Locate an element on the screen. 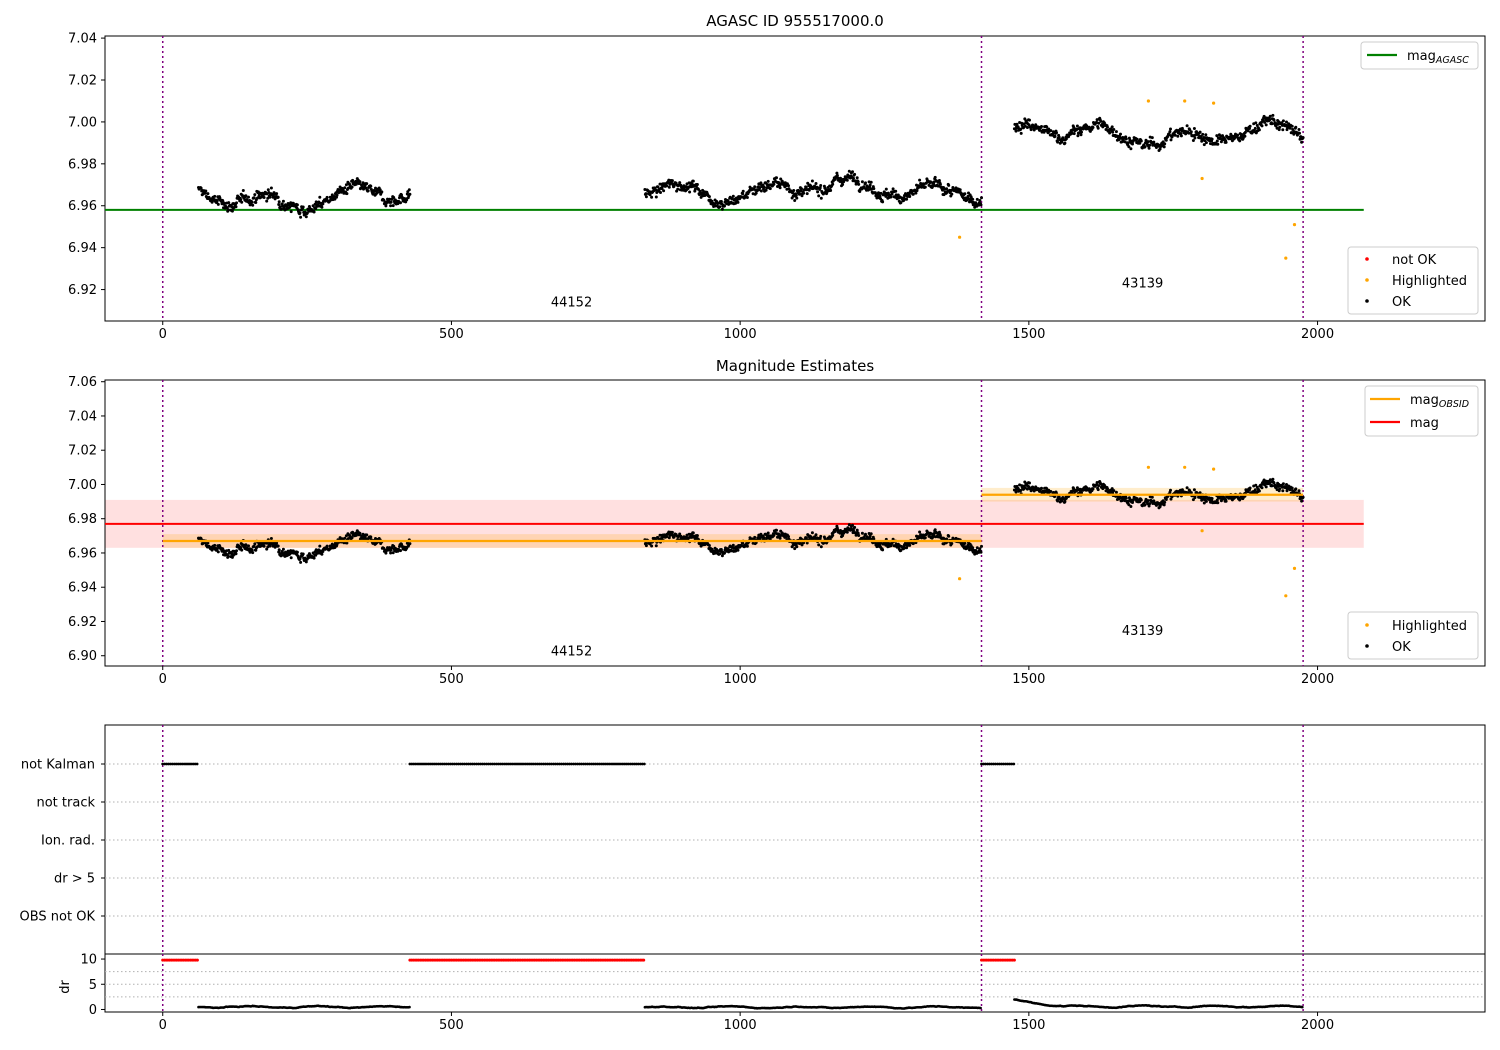 The image size is (1500, 1050). mid-ytick-label: 6.94 is located at coordinates (82, 588).